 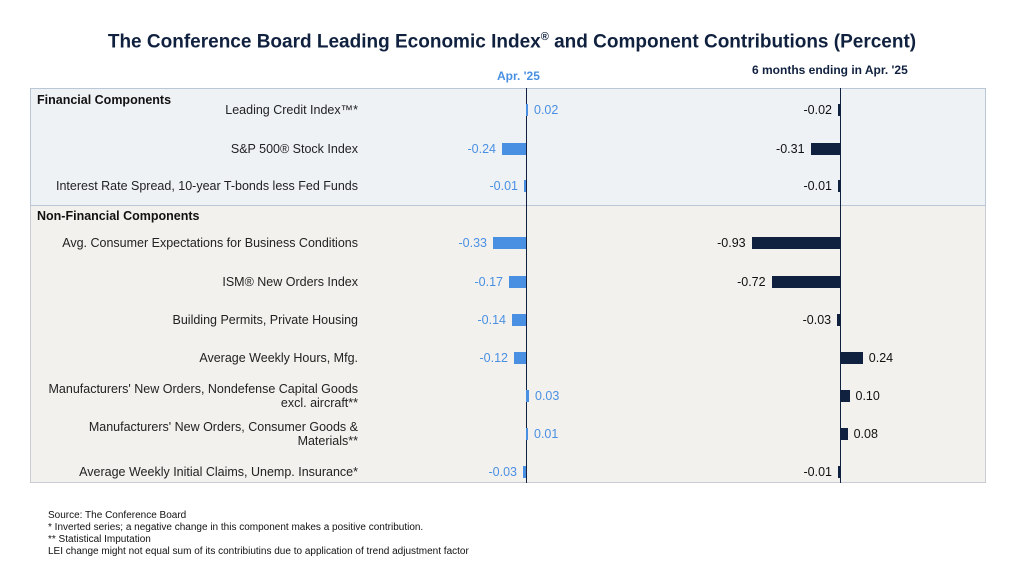 What do you see at coordinates (732, 42) in the screenshot?
I see `title-rest: and Component Contributions (Percent)` at bounding box center [732, 42].